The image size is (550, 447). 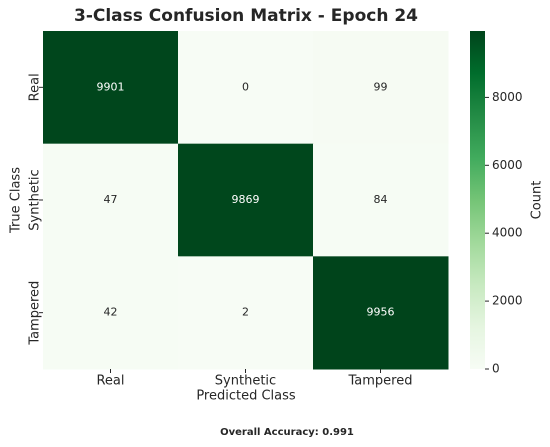 I want to click on cell-label: 9901, so click(x=111, y=86).